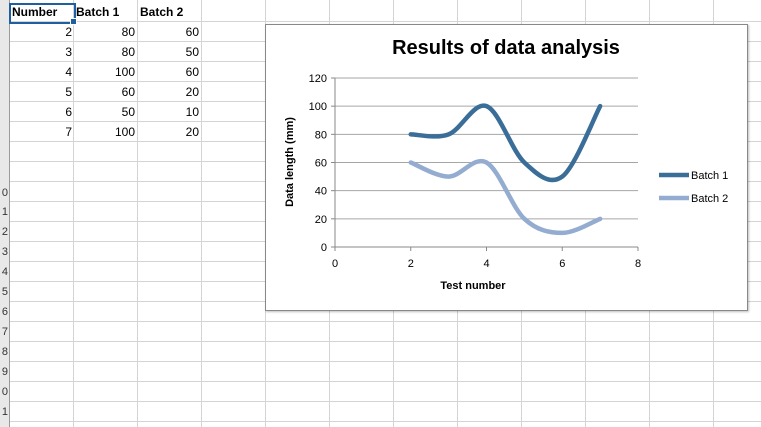 This screenshot has height=427, width=761. Describe the element at coordinates (709, 176) in the screenshot. I see `legend-label: Batch 1` at that location.